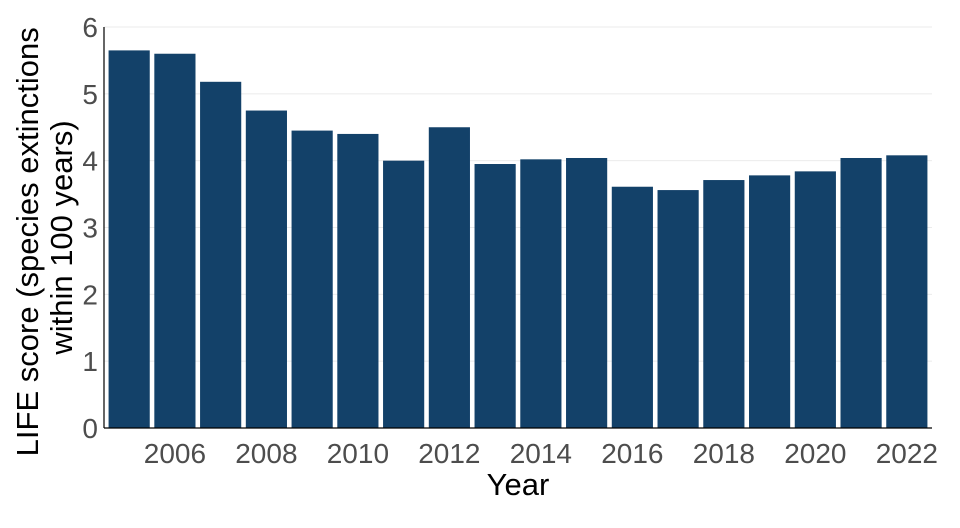  I want to click on bar-2008, so click(266, 269).